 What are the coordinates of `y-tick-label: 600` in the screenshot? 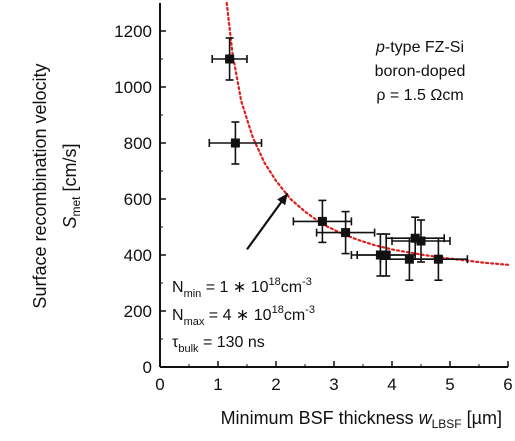 It's located at (138, 199).